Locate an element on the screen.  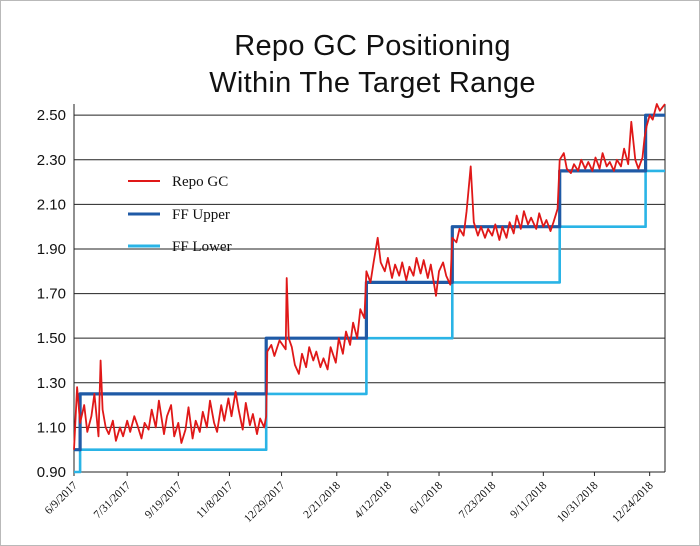
x-tick-label: 11/8/2017 is located at coordinates (214, 499).